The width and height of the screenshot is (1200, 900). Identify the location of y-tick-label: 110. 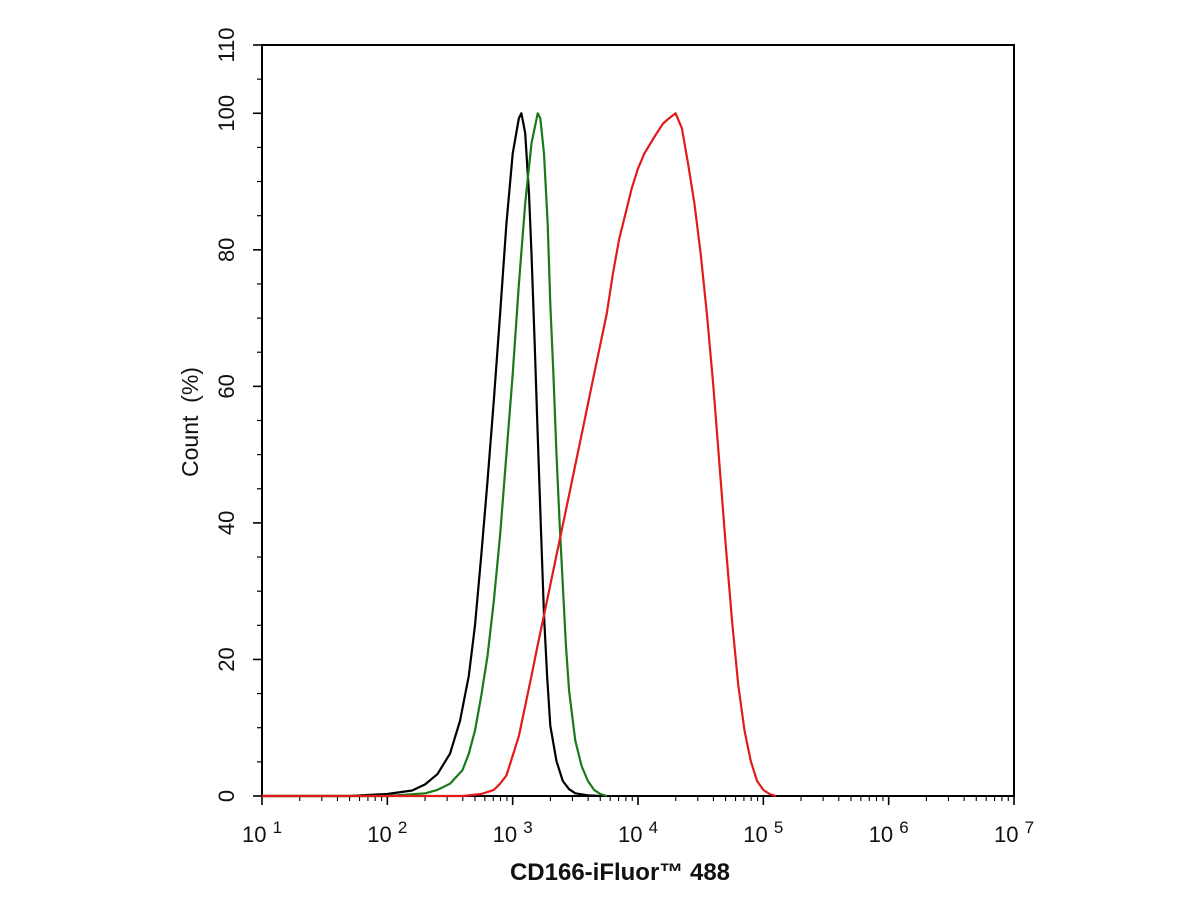
(226, 44).